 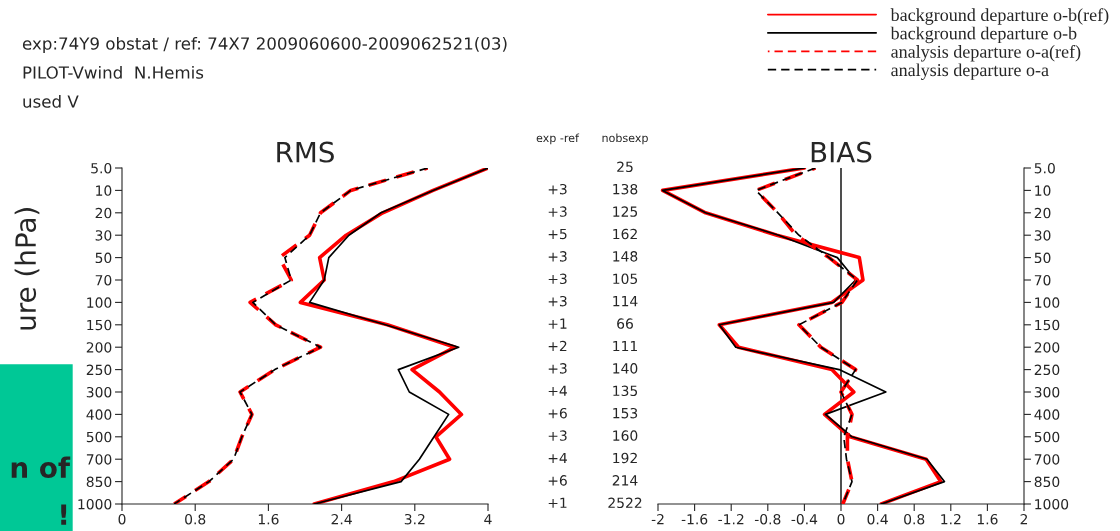 I want to click on text: 105, so click(x=625, y=279).